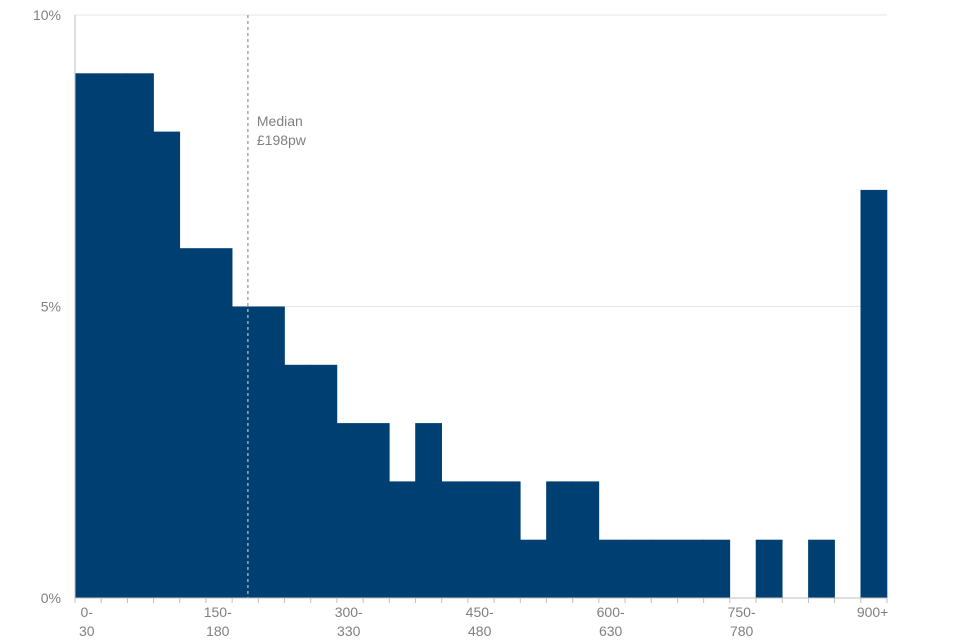  I want to click on x-tick-label: 630, so click(611, 631).